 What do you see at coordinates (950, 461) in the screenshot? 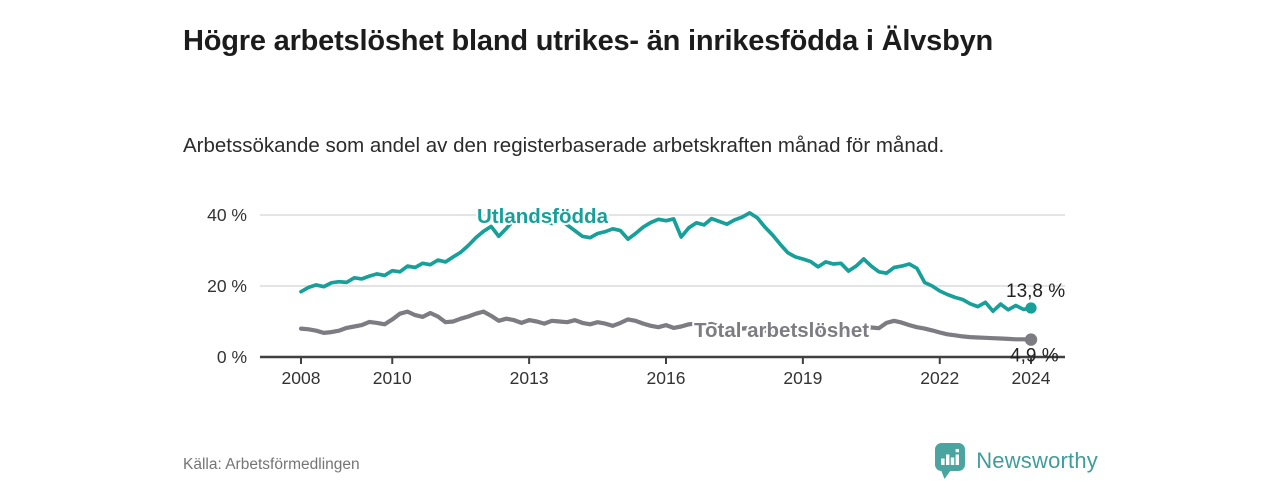
I see `bar-chart-speech-bubble-icon` at bounding box center [950, 461].